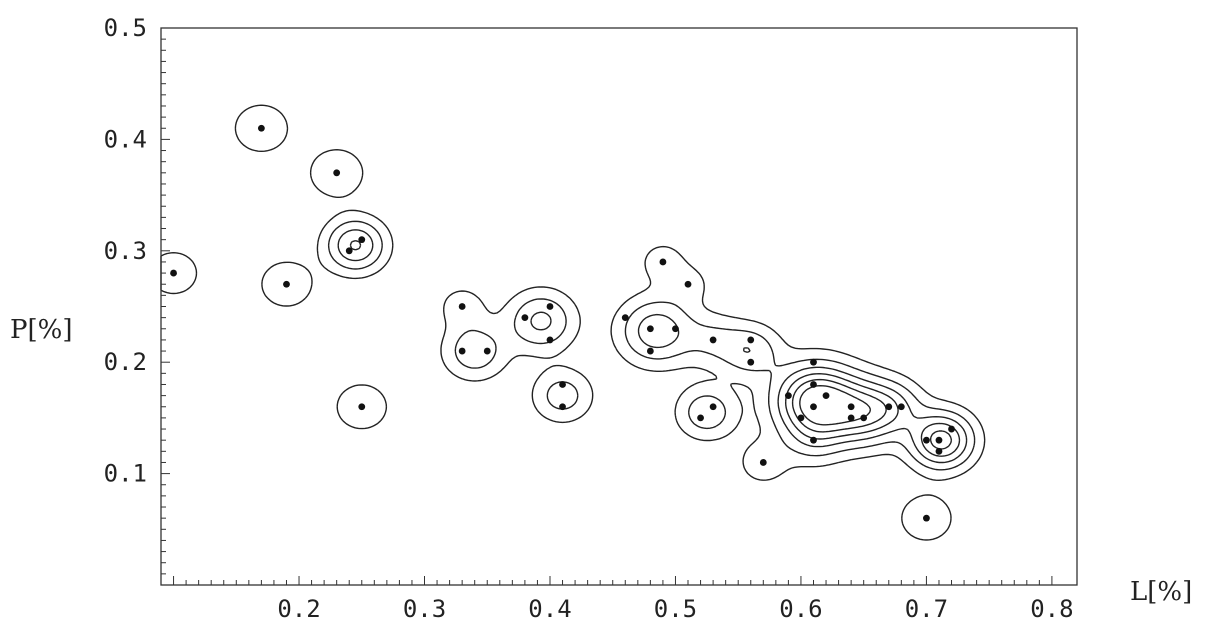  Describe the element at coordinates (424, 609) in the screenshot. I see `x-tick-label: 0.3` at that location.